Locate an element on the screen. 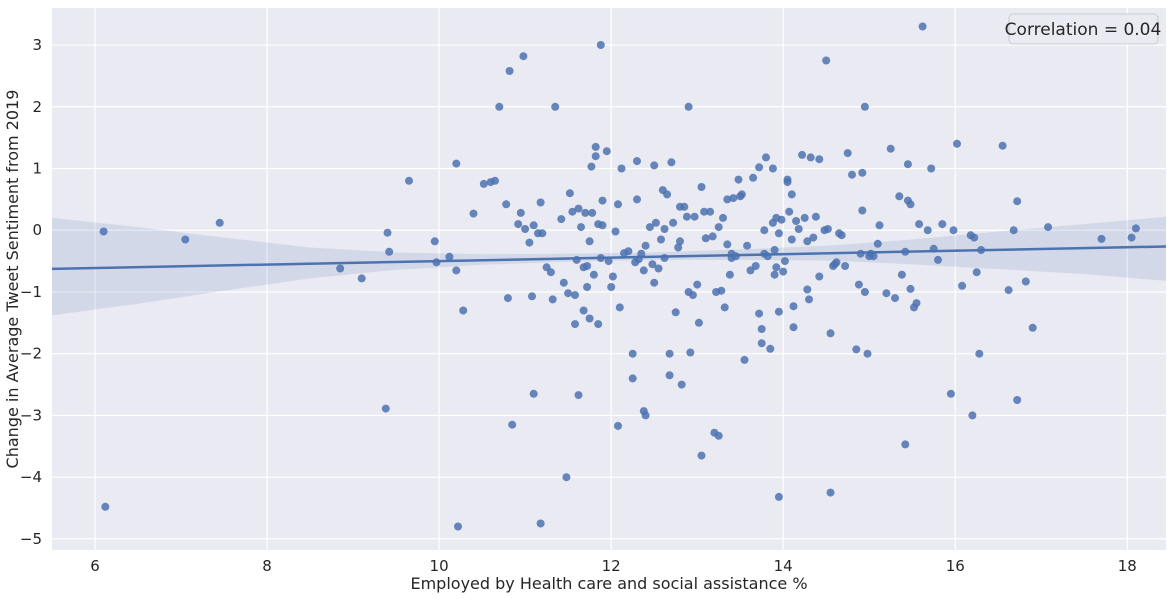  x-tick-labels: 6 8 10 12 14 16 18 is located at coordinates (613, 566).